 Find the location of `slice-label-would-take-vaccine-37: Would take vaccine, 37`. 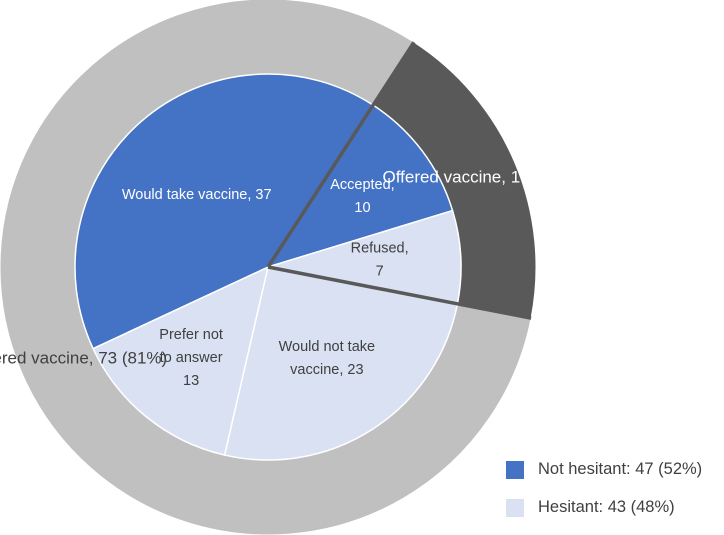

slice-label-would-take-vaccine-37: Would take vaccine, 37 is located at coordinates (197, 195).